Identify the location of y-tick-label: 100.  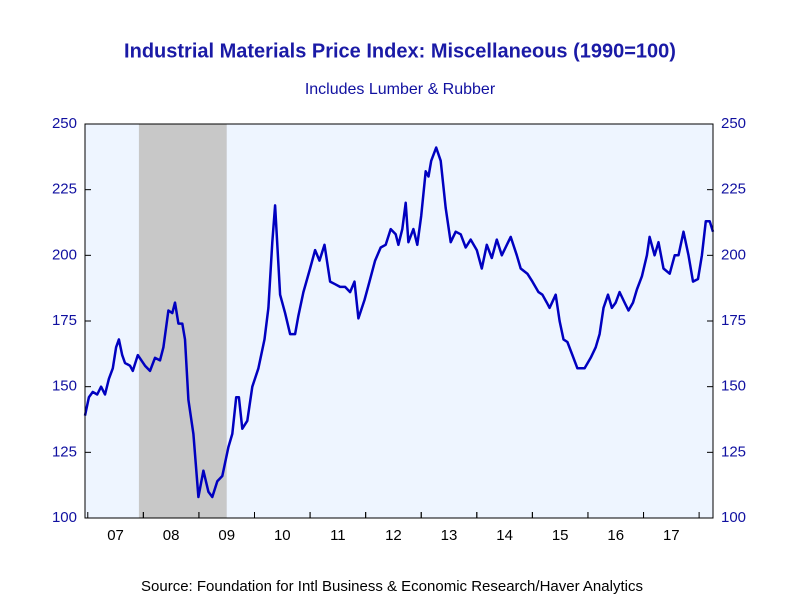
(64, 517).